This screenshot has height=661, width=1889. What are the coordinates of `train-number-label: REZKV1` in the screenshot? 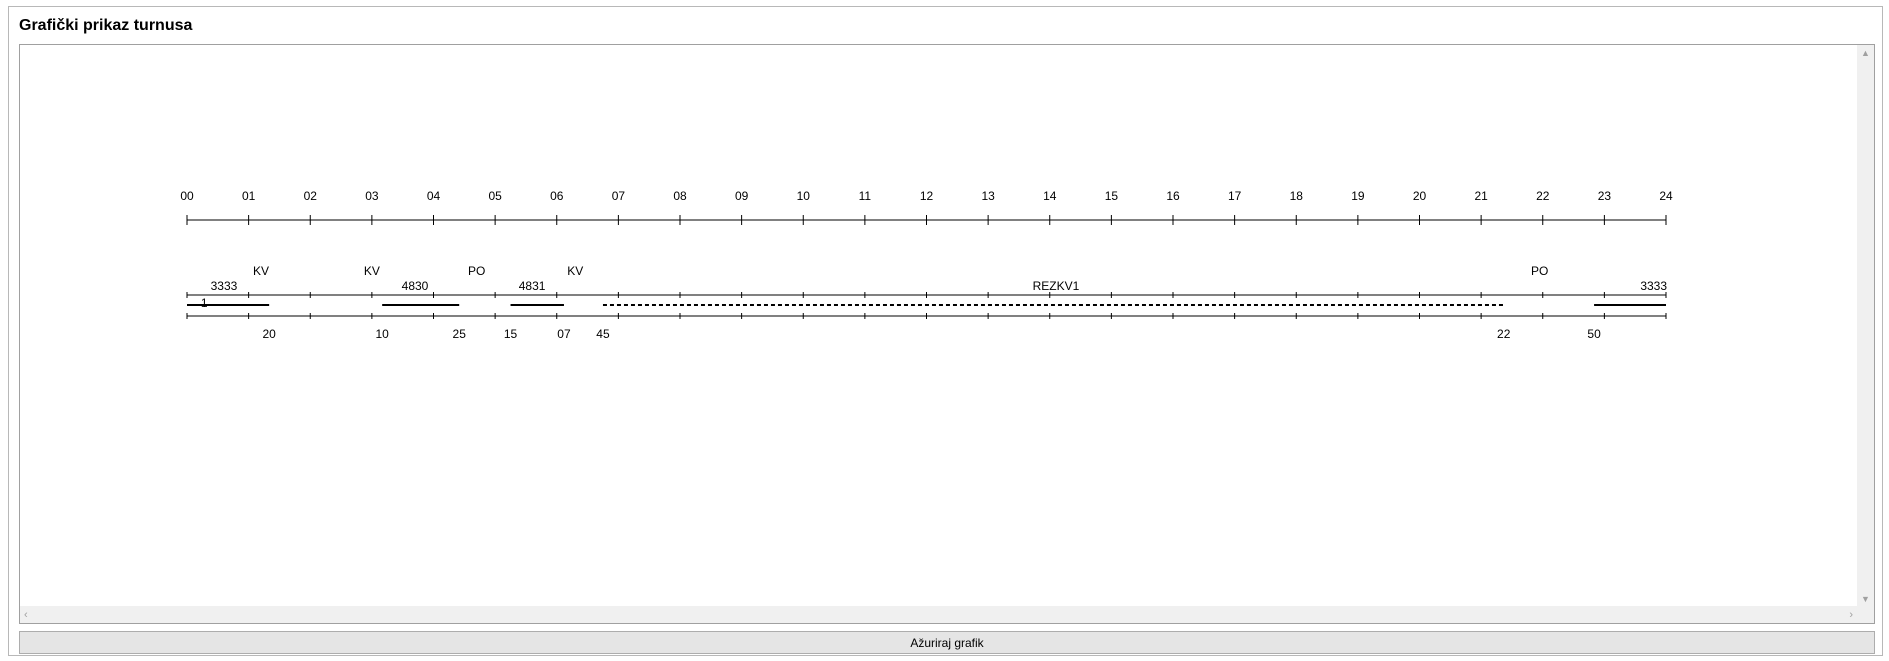 It's located at (1056, 286).